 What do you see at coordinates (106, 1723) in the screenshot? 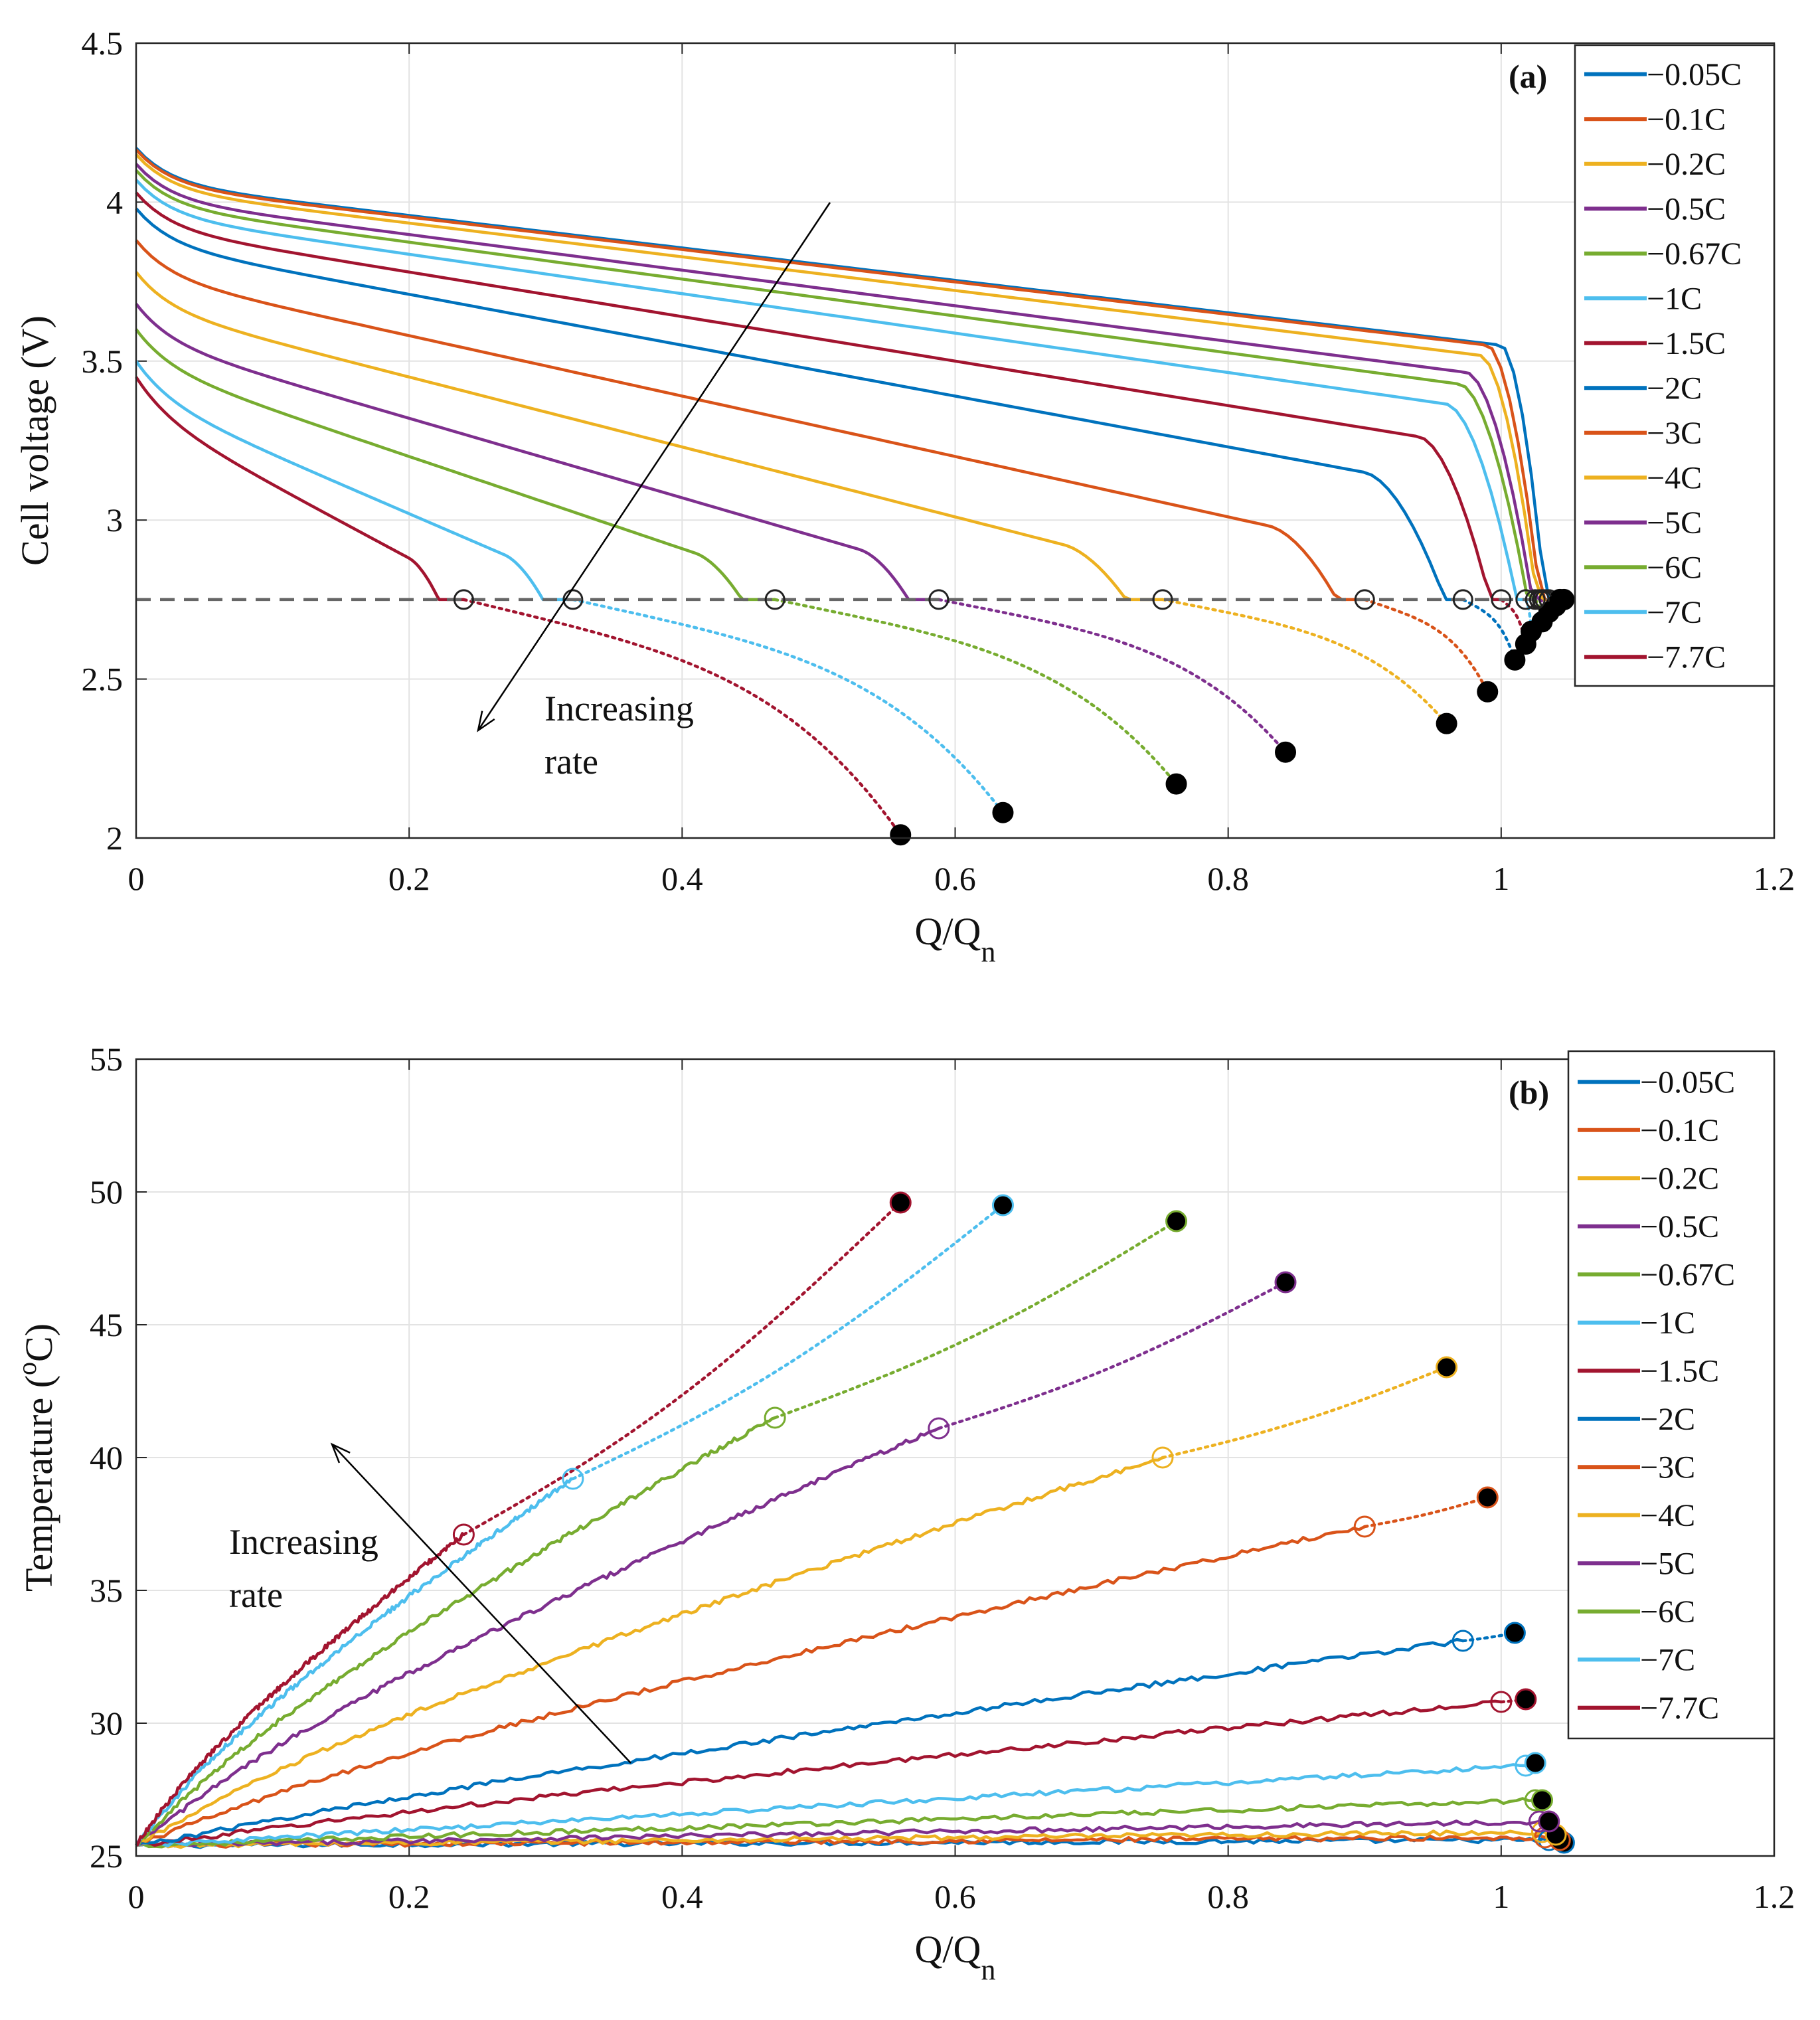
I see `b-y-tick-label: 30` at bounding box center [106, 1723].